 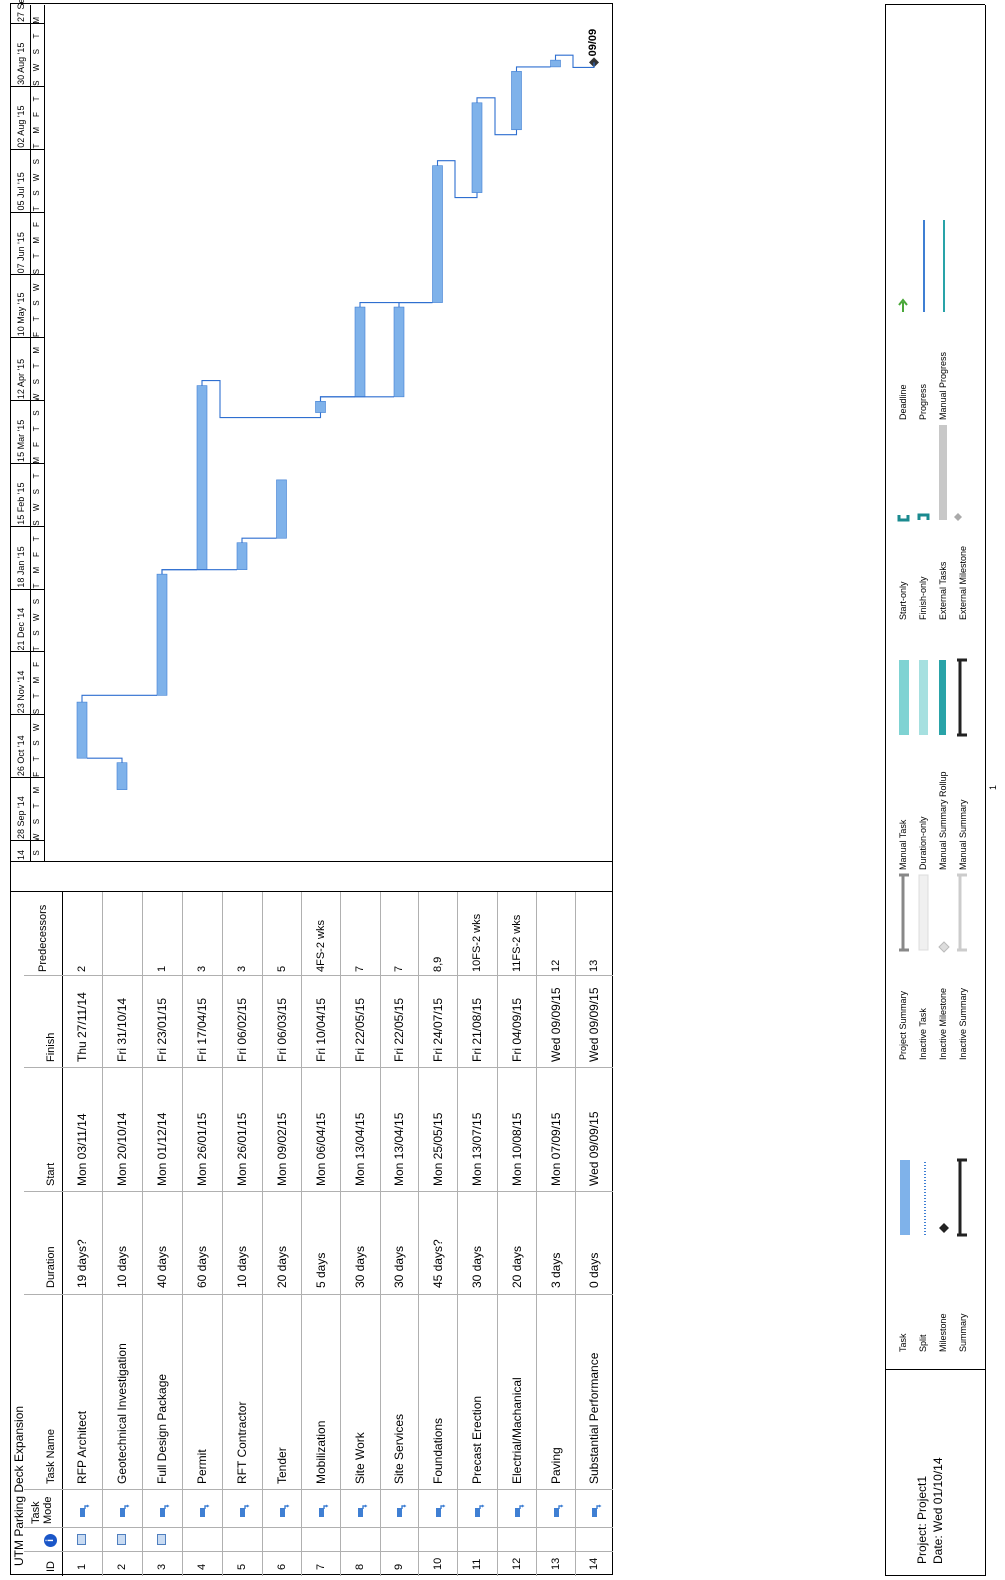 What do you see at coordinates (938, 1510) in the screenshot?
I see `project-date: Date: Wed 01/10/14` at bounding box center [938, 1510].